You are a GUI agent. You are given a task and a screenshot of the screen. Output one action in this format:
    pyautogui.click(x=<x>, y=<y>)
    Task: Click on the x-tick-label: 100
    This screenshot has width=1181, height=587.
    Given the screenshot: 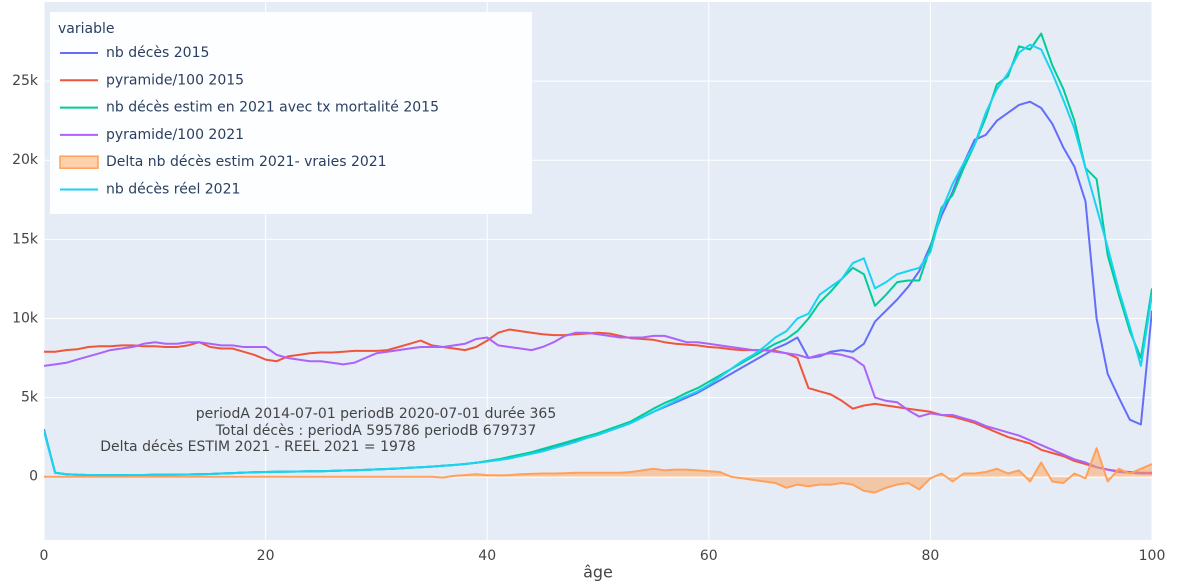 What is the action you would take?
    pyautogui.click(x=1152, y=556)
    